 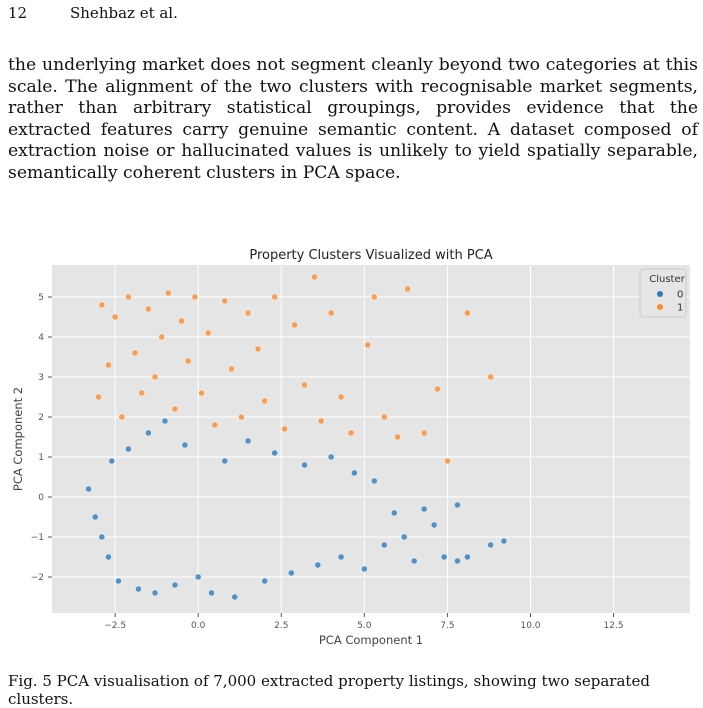 What do you see at coordinates (198, 626) in the screenshot?
I see `x-tick-label: 0.0` at bounding box center [198, 626].